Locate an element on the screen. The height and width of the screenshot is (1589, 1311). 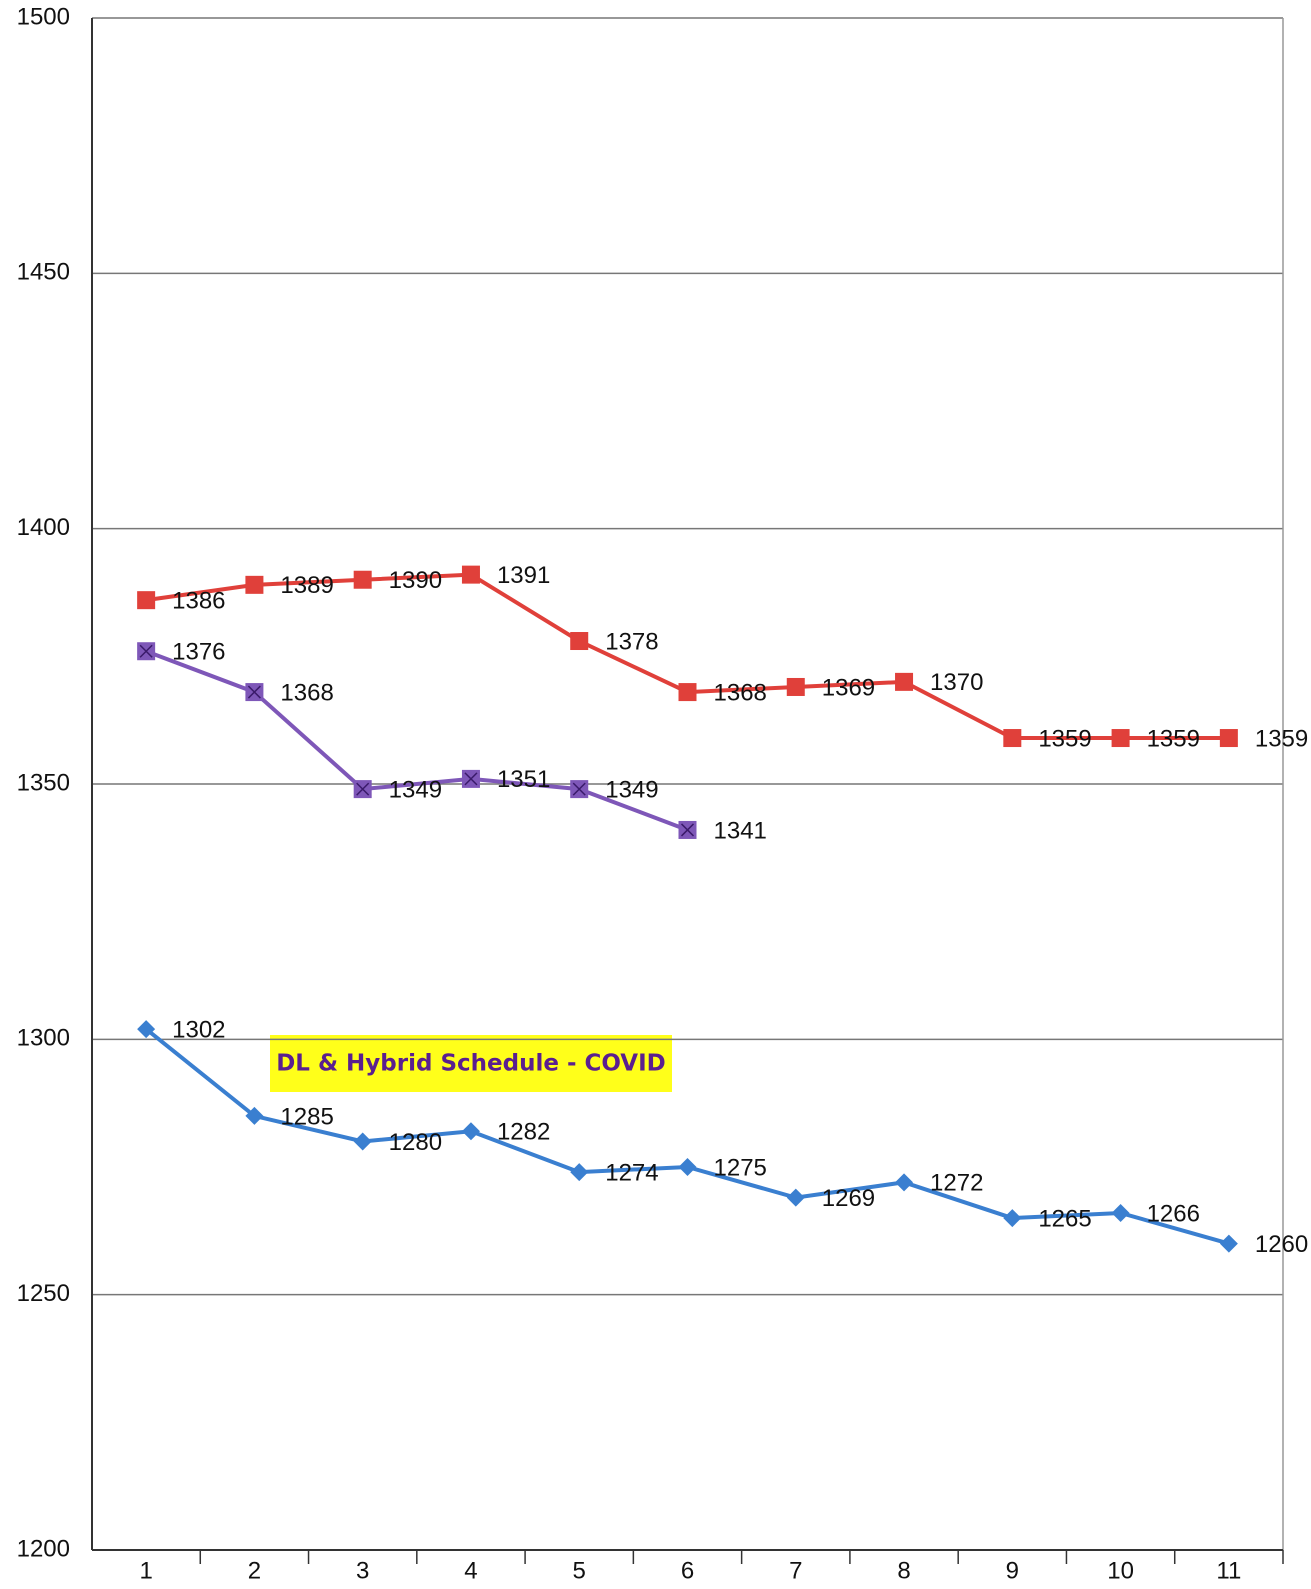
y-tick-label: 1350 is located at coordinates (43, 782).